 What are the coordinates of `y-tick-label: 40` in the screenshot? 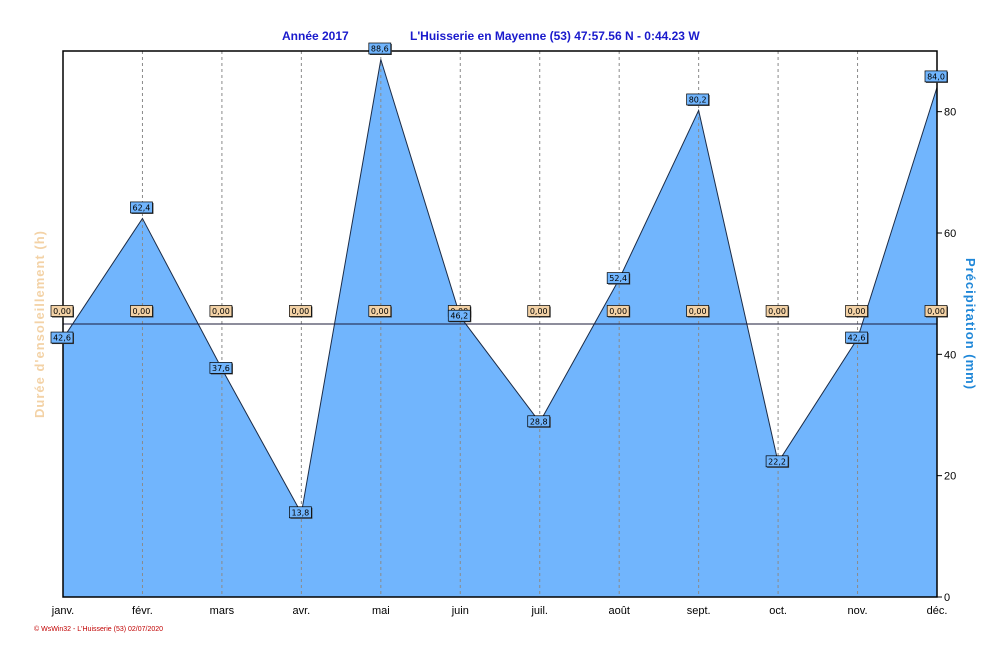 It's located at (950, 355).